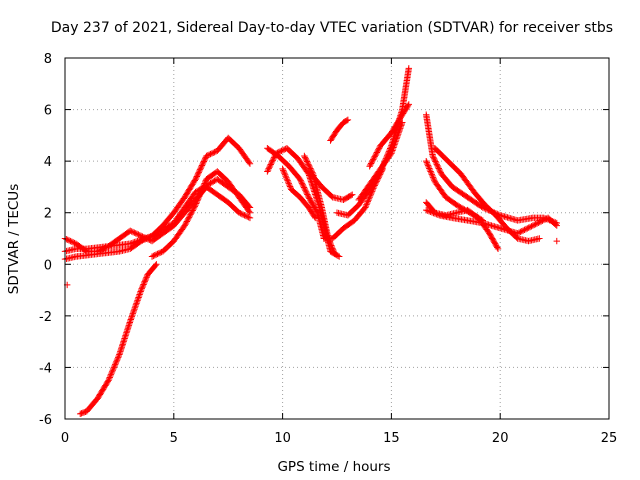 Image resolution: width=640 pixels, height=480 pixels. Describe the element at coordinates (157, 219) in the screenshot. I see `series-track-b` at that location.